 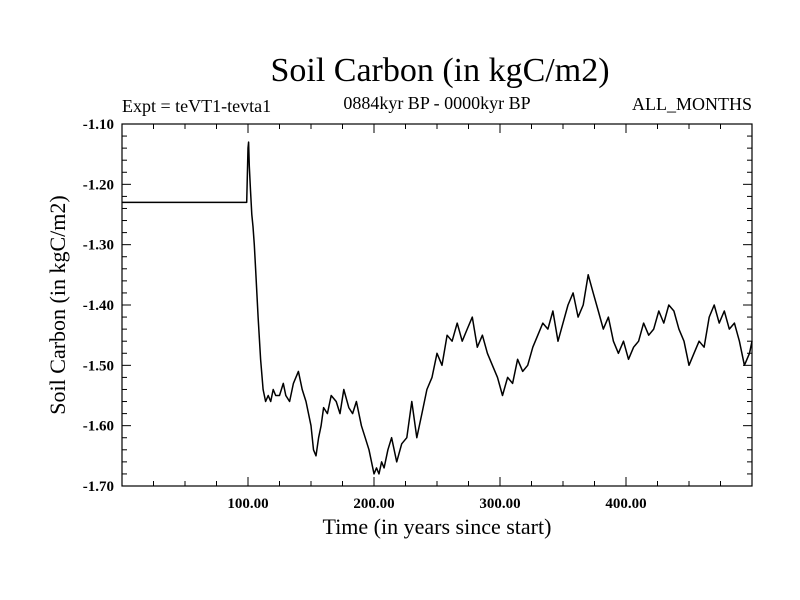 I want to click on chart-title: Soil Carbon (in kgC/m2), so click(x=440, y=70).